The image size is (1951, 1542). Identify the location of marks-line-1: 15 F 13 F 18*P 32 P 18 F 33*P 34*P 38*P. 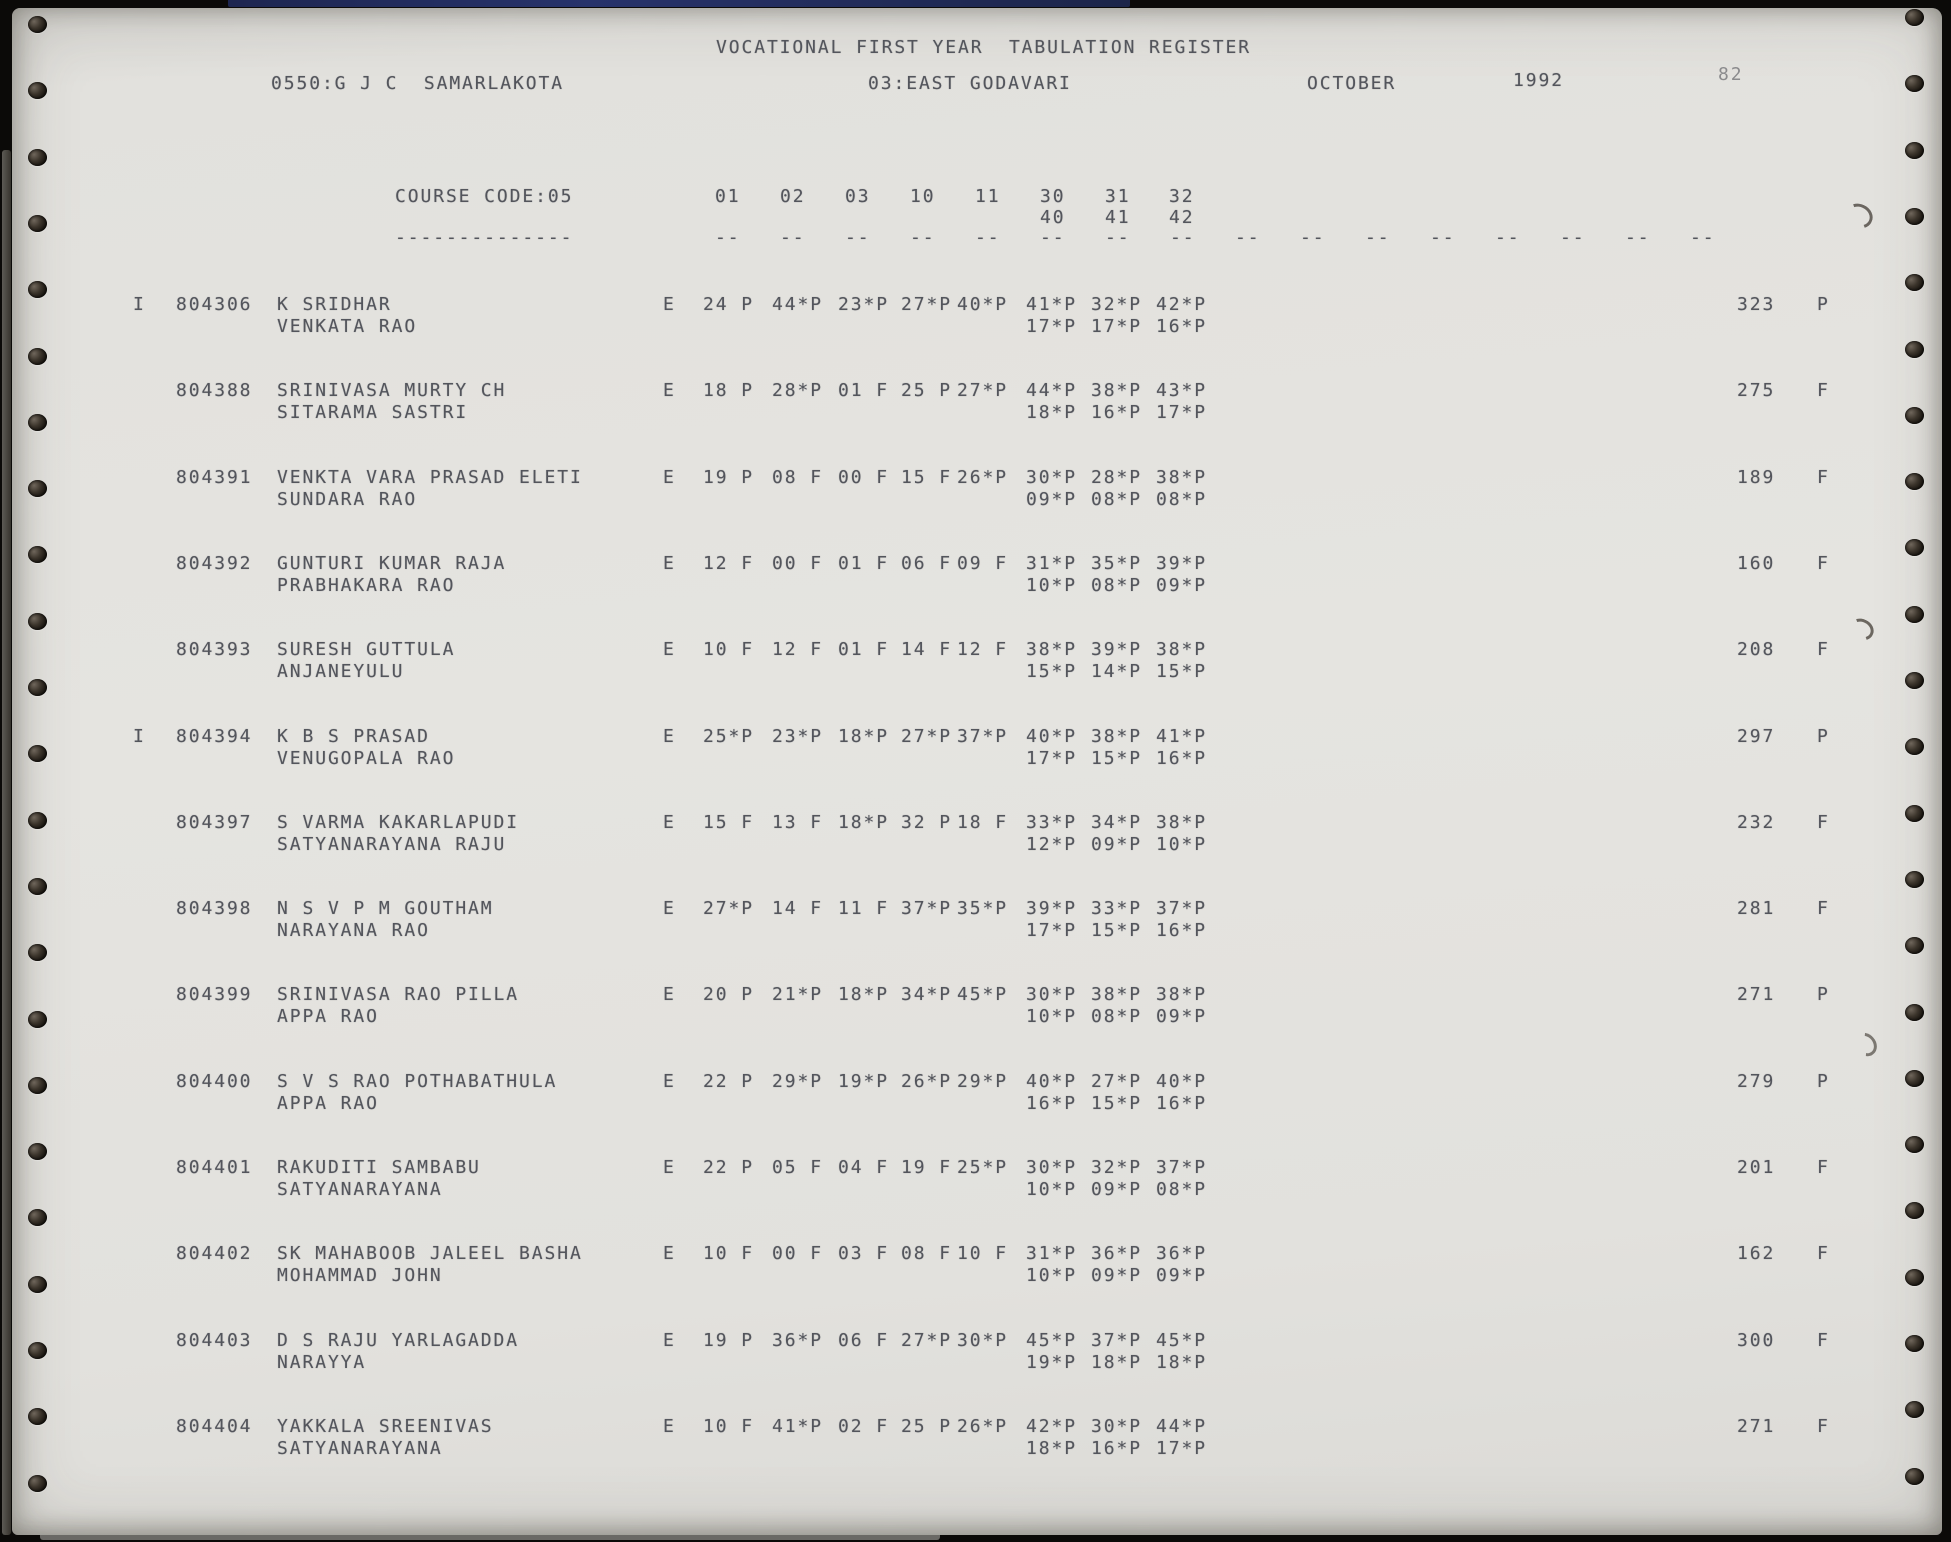
(975, 823).